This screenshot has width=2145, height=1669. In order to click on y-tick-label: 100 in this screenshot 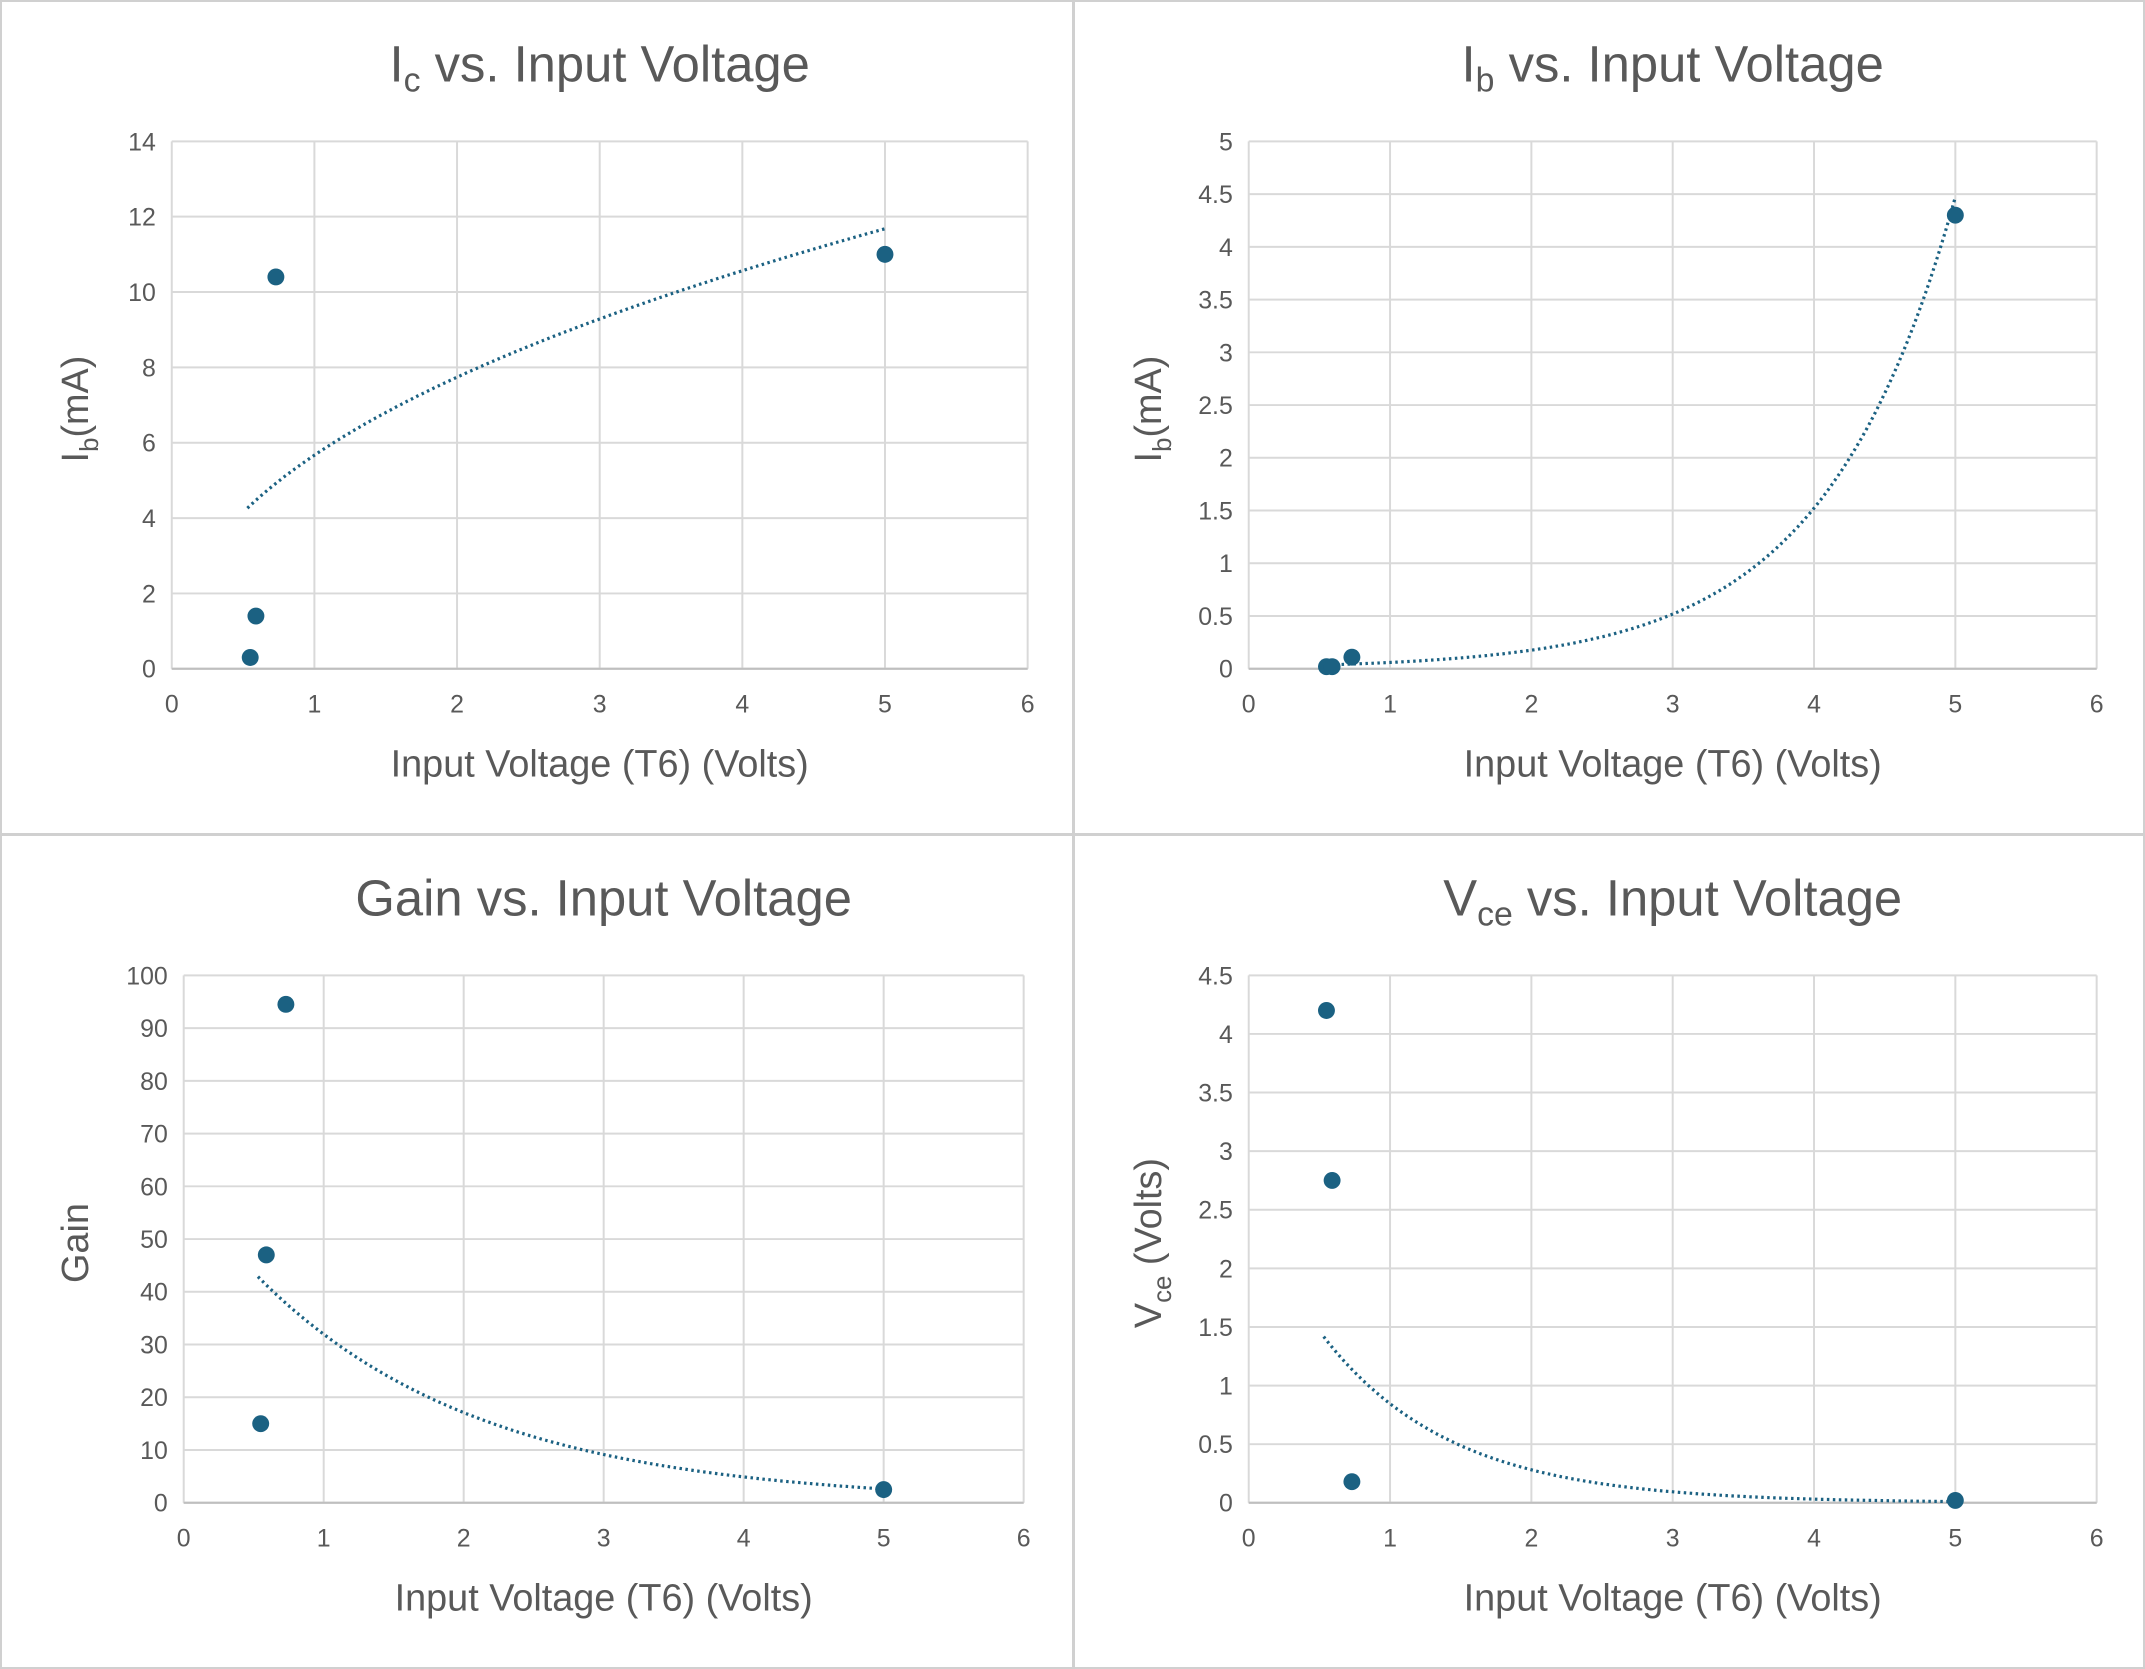, I will do `click(147, 976)`.